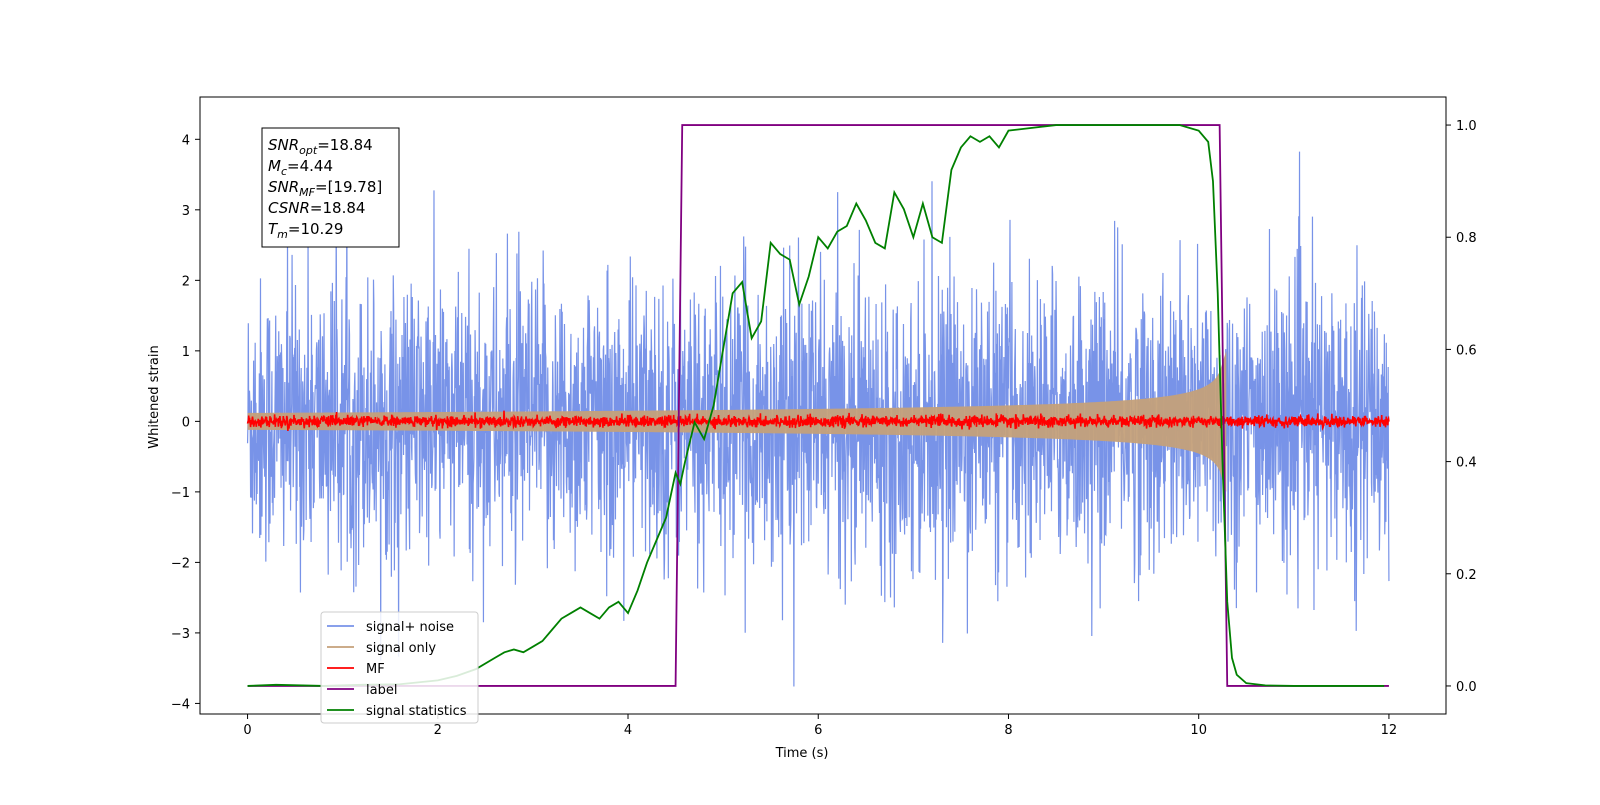 The width and height of the screenshot is (1600, 805). I want to click on series-mf, so click(818, 421).